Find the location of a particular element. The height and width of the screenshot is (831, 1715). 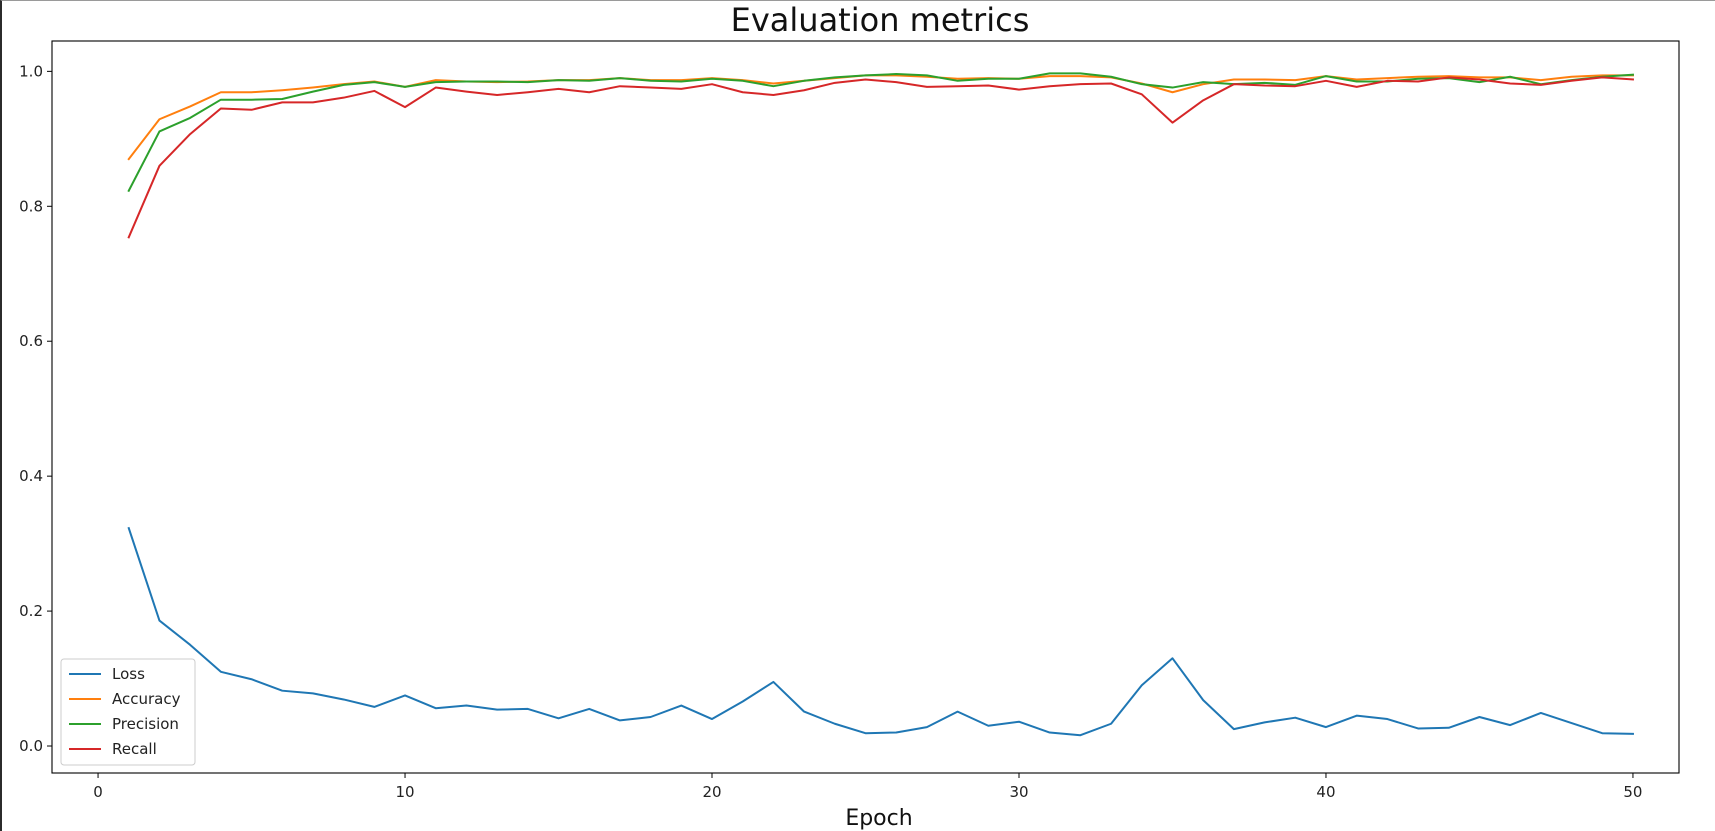

legend: Loss Accuracy Precision Recall is located at coordinates (128, 712).